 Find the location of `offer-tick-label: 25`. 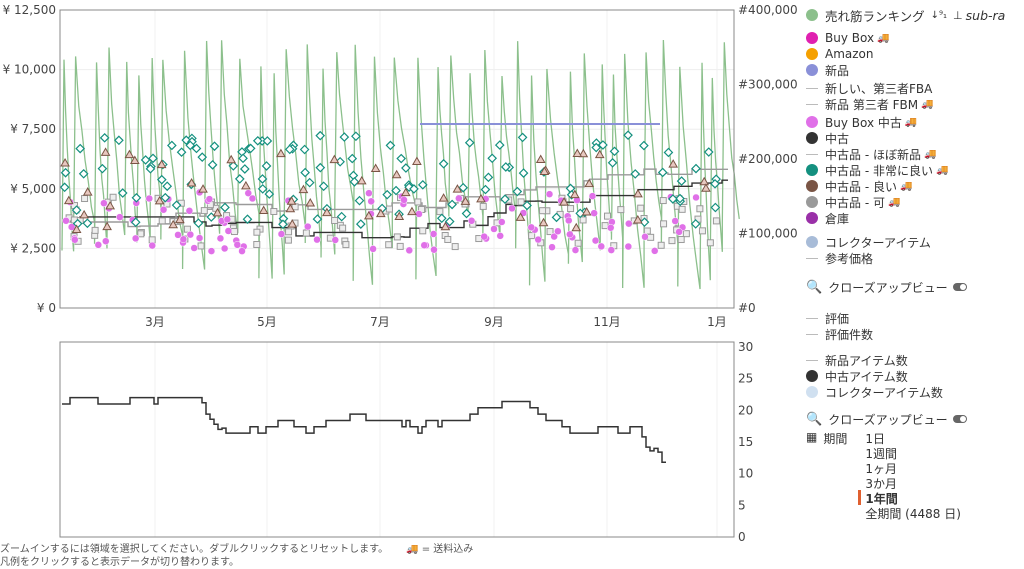

offer-tick-label: 25 is located at coordinates (745, 379).